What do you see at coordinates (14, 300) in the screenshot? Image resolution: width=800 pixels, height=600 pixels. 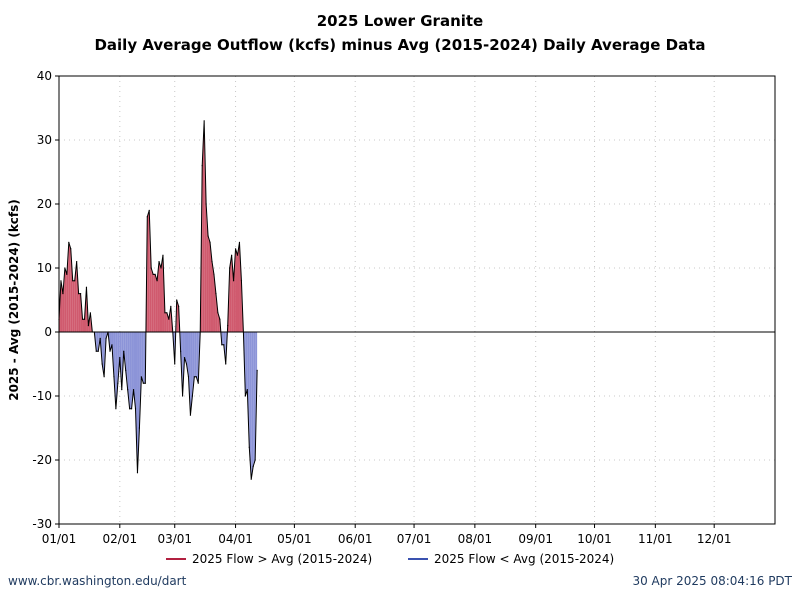 I see `y-axis-label: 2025 - Avg (2015-2024) (kcfs)` at bounding box center [14, 300].